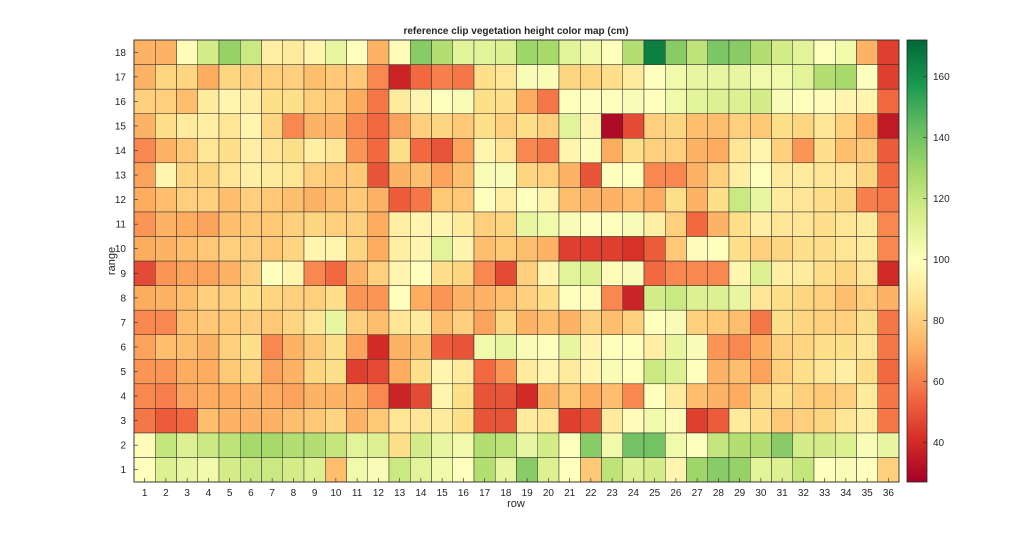 Image resolution: width=1024 pixels, height=541 pixels. I want to click on x-tick-label: 35, so click(868, 493).